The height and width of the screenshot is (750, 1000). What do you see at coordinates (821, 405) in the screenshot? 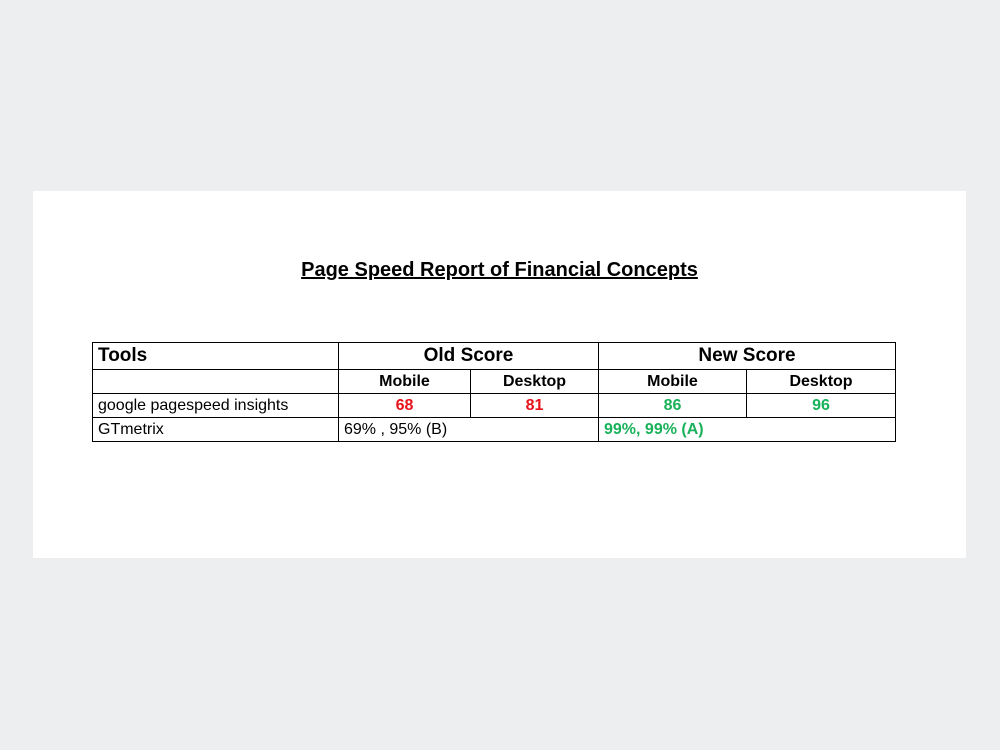
I see `score-cell: 96` at bounding box center [821, 405].